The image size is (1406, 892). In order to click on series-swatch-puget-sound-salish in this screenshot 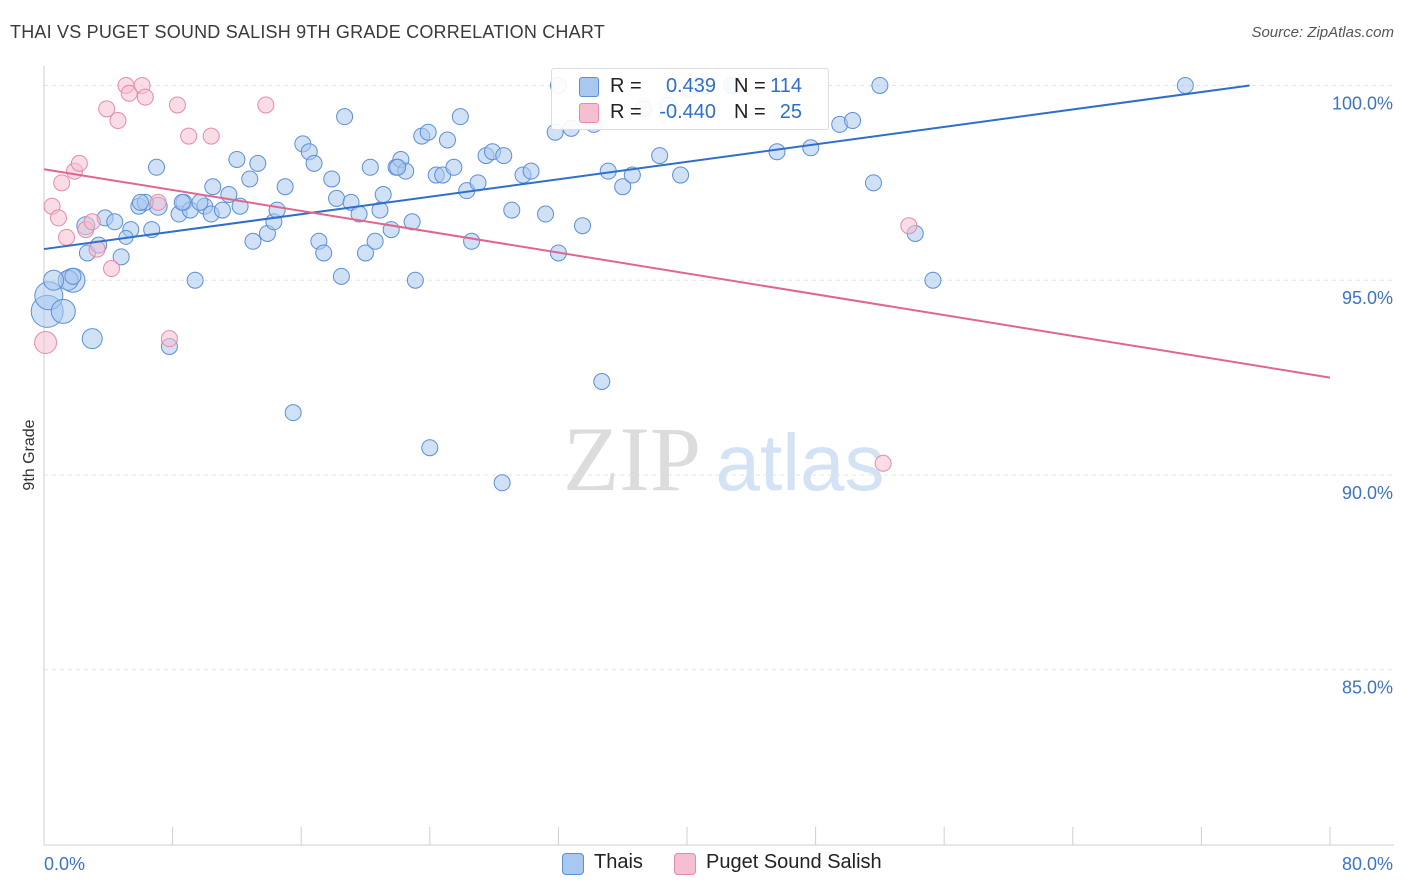, I will do `click(685, 864)`.